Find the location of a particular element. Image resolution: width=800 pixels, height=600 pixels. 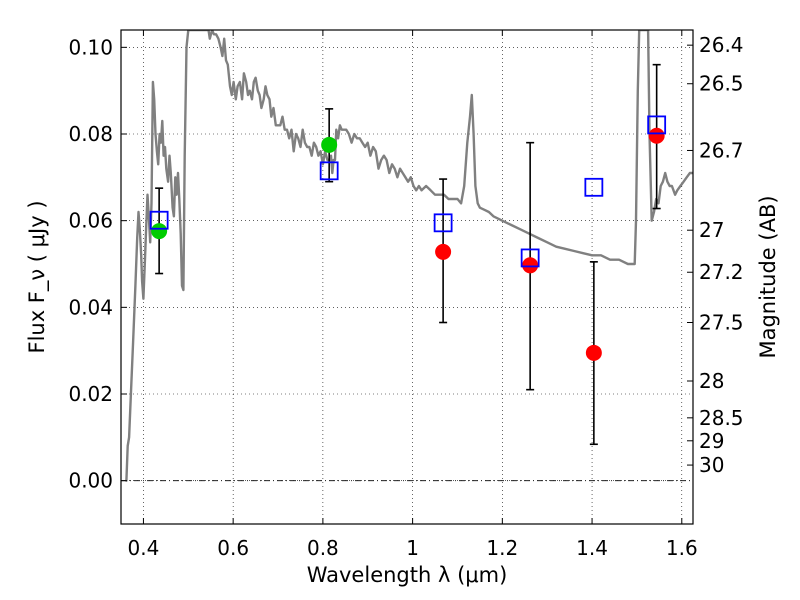

x-tick-label: 0.4 is located at coordinates (144, 548).